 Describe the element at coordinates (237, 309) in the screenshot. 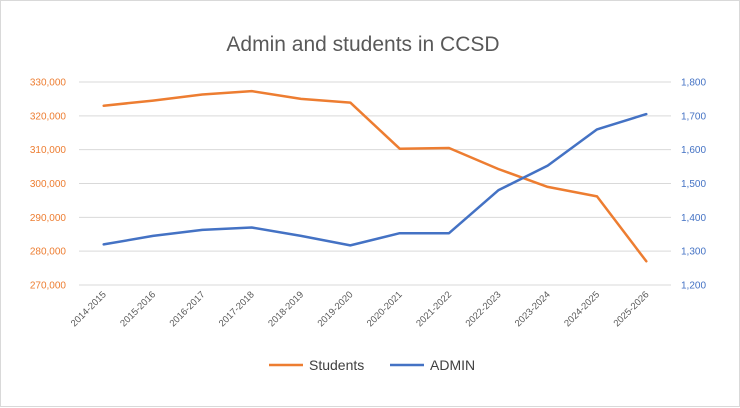

I see `x-tick-label: 2017-2018` at that location.